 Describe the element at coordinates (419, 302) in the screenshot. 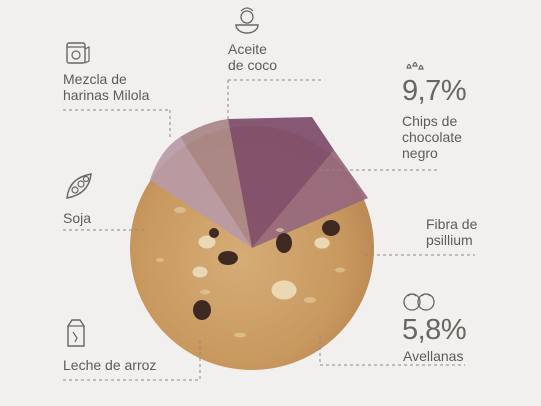

I see `hazelnut-icon` at that location.